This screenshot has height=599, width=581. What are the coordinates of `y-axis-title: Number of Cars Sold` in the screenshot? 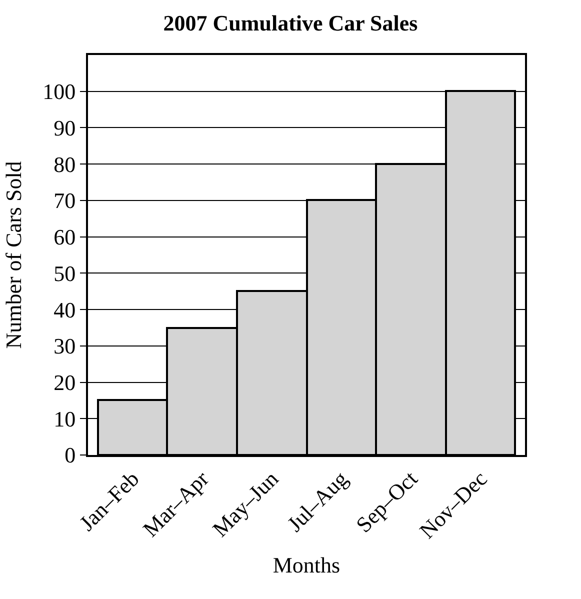 It's located at (13, 255).